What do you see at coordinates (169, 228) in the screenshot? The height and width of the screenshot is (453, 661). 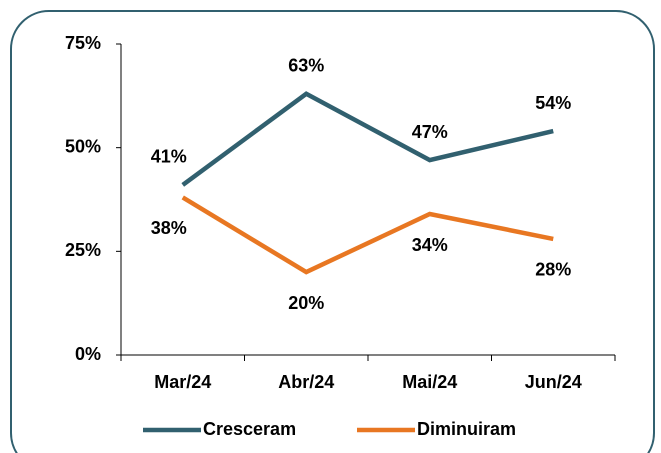 I see `data-label: 38%` at bounding box center [169, 228].